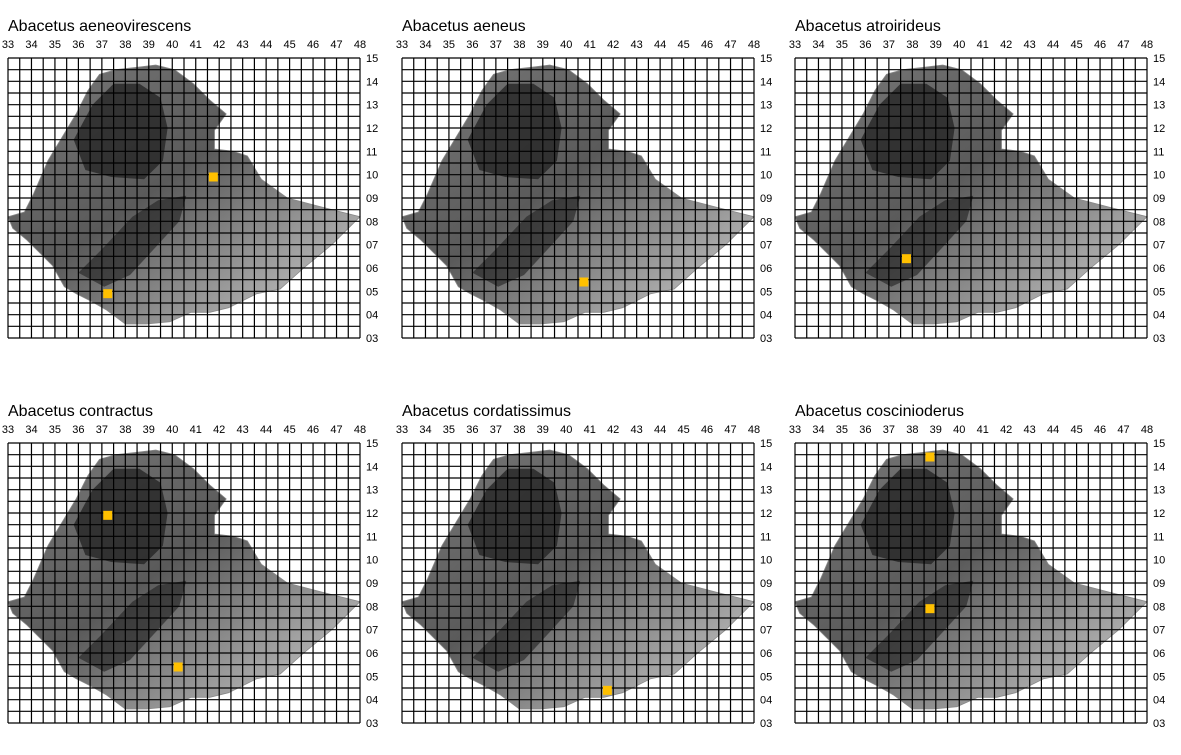  I want to click on longitude-tick-label: 35, so click(449, 45).